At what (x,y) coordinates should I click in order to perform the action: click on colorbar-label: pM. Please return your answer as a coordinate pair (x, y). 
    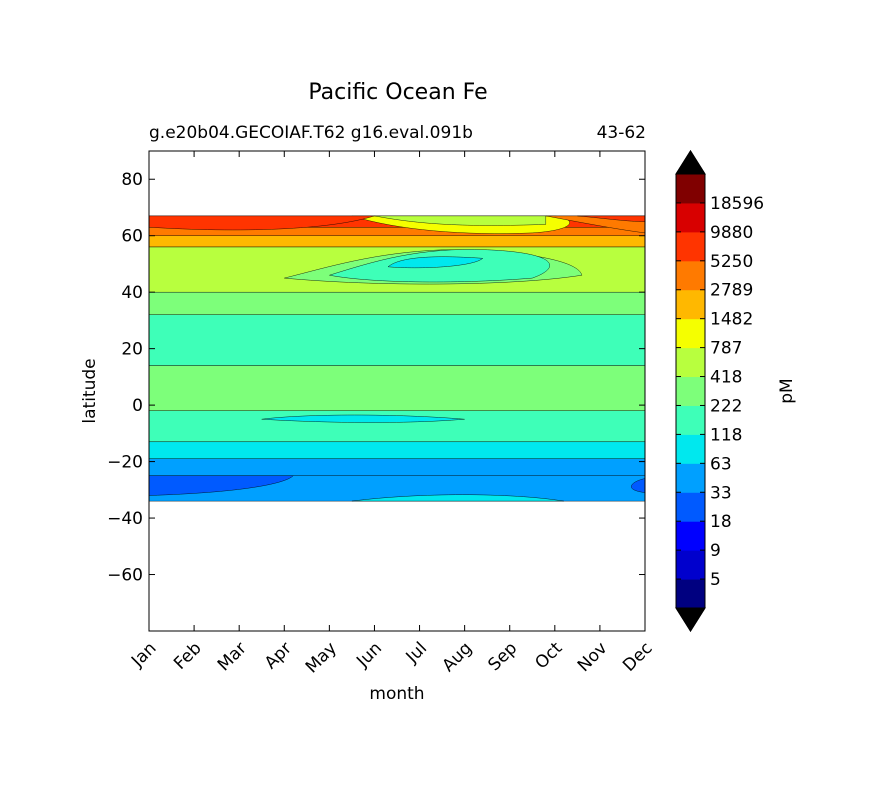
    Looking at the image, I should click on (787, 390).